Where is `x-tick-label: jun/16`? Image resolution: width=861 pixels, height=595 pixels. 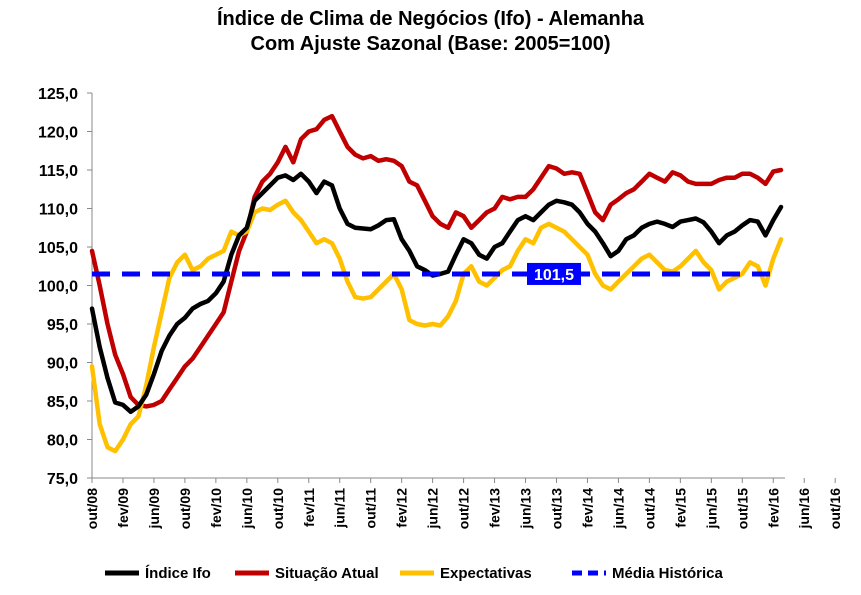 x-tick-label: jun/16 is located at coordinates (804, 509).